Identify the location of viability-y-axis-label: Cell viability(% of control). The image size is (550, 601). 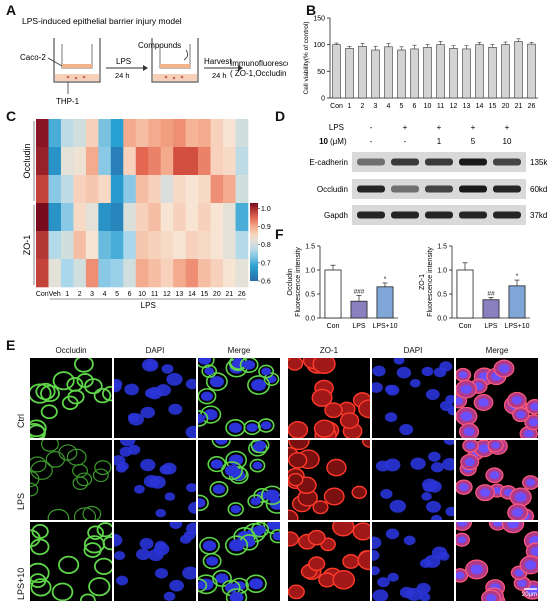
(306, 58).